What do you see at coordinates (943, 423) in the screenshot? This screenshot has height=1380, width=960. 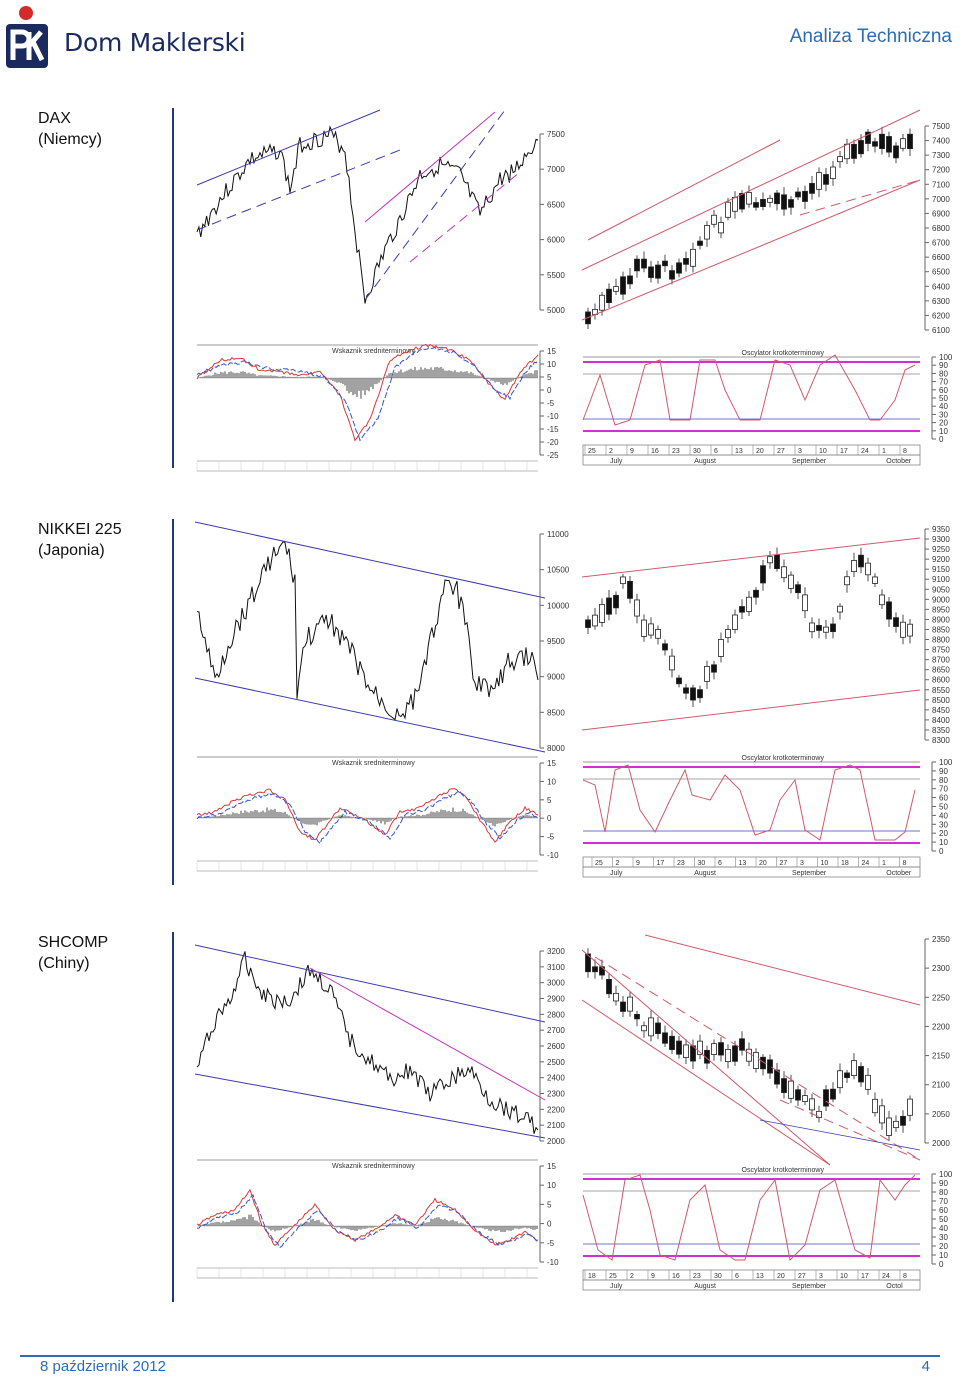 I see `oscillator-tick-label: 20` at bounding box center [943, 423].